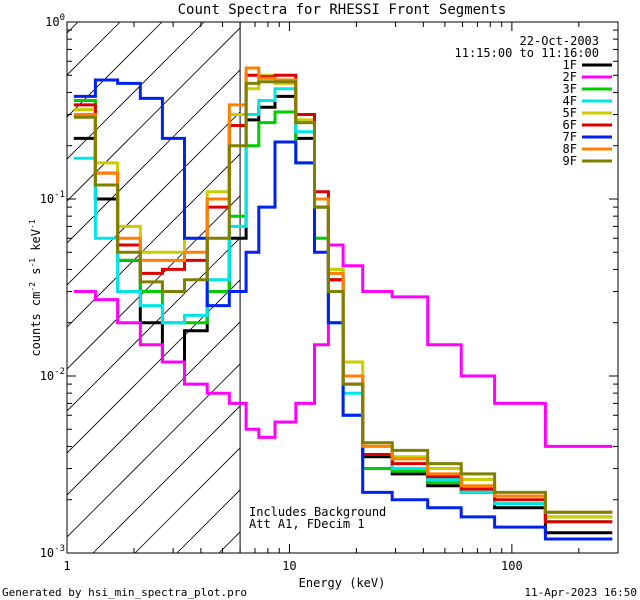 The image size is (640, 600). Describe the element at coordinates (580, 592) in the screenshot. I see `footer-timestamp: 11-Apr-2023 16:50` at that location.